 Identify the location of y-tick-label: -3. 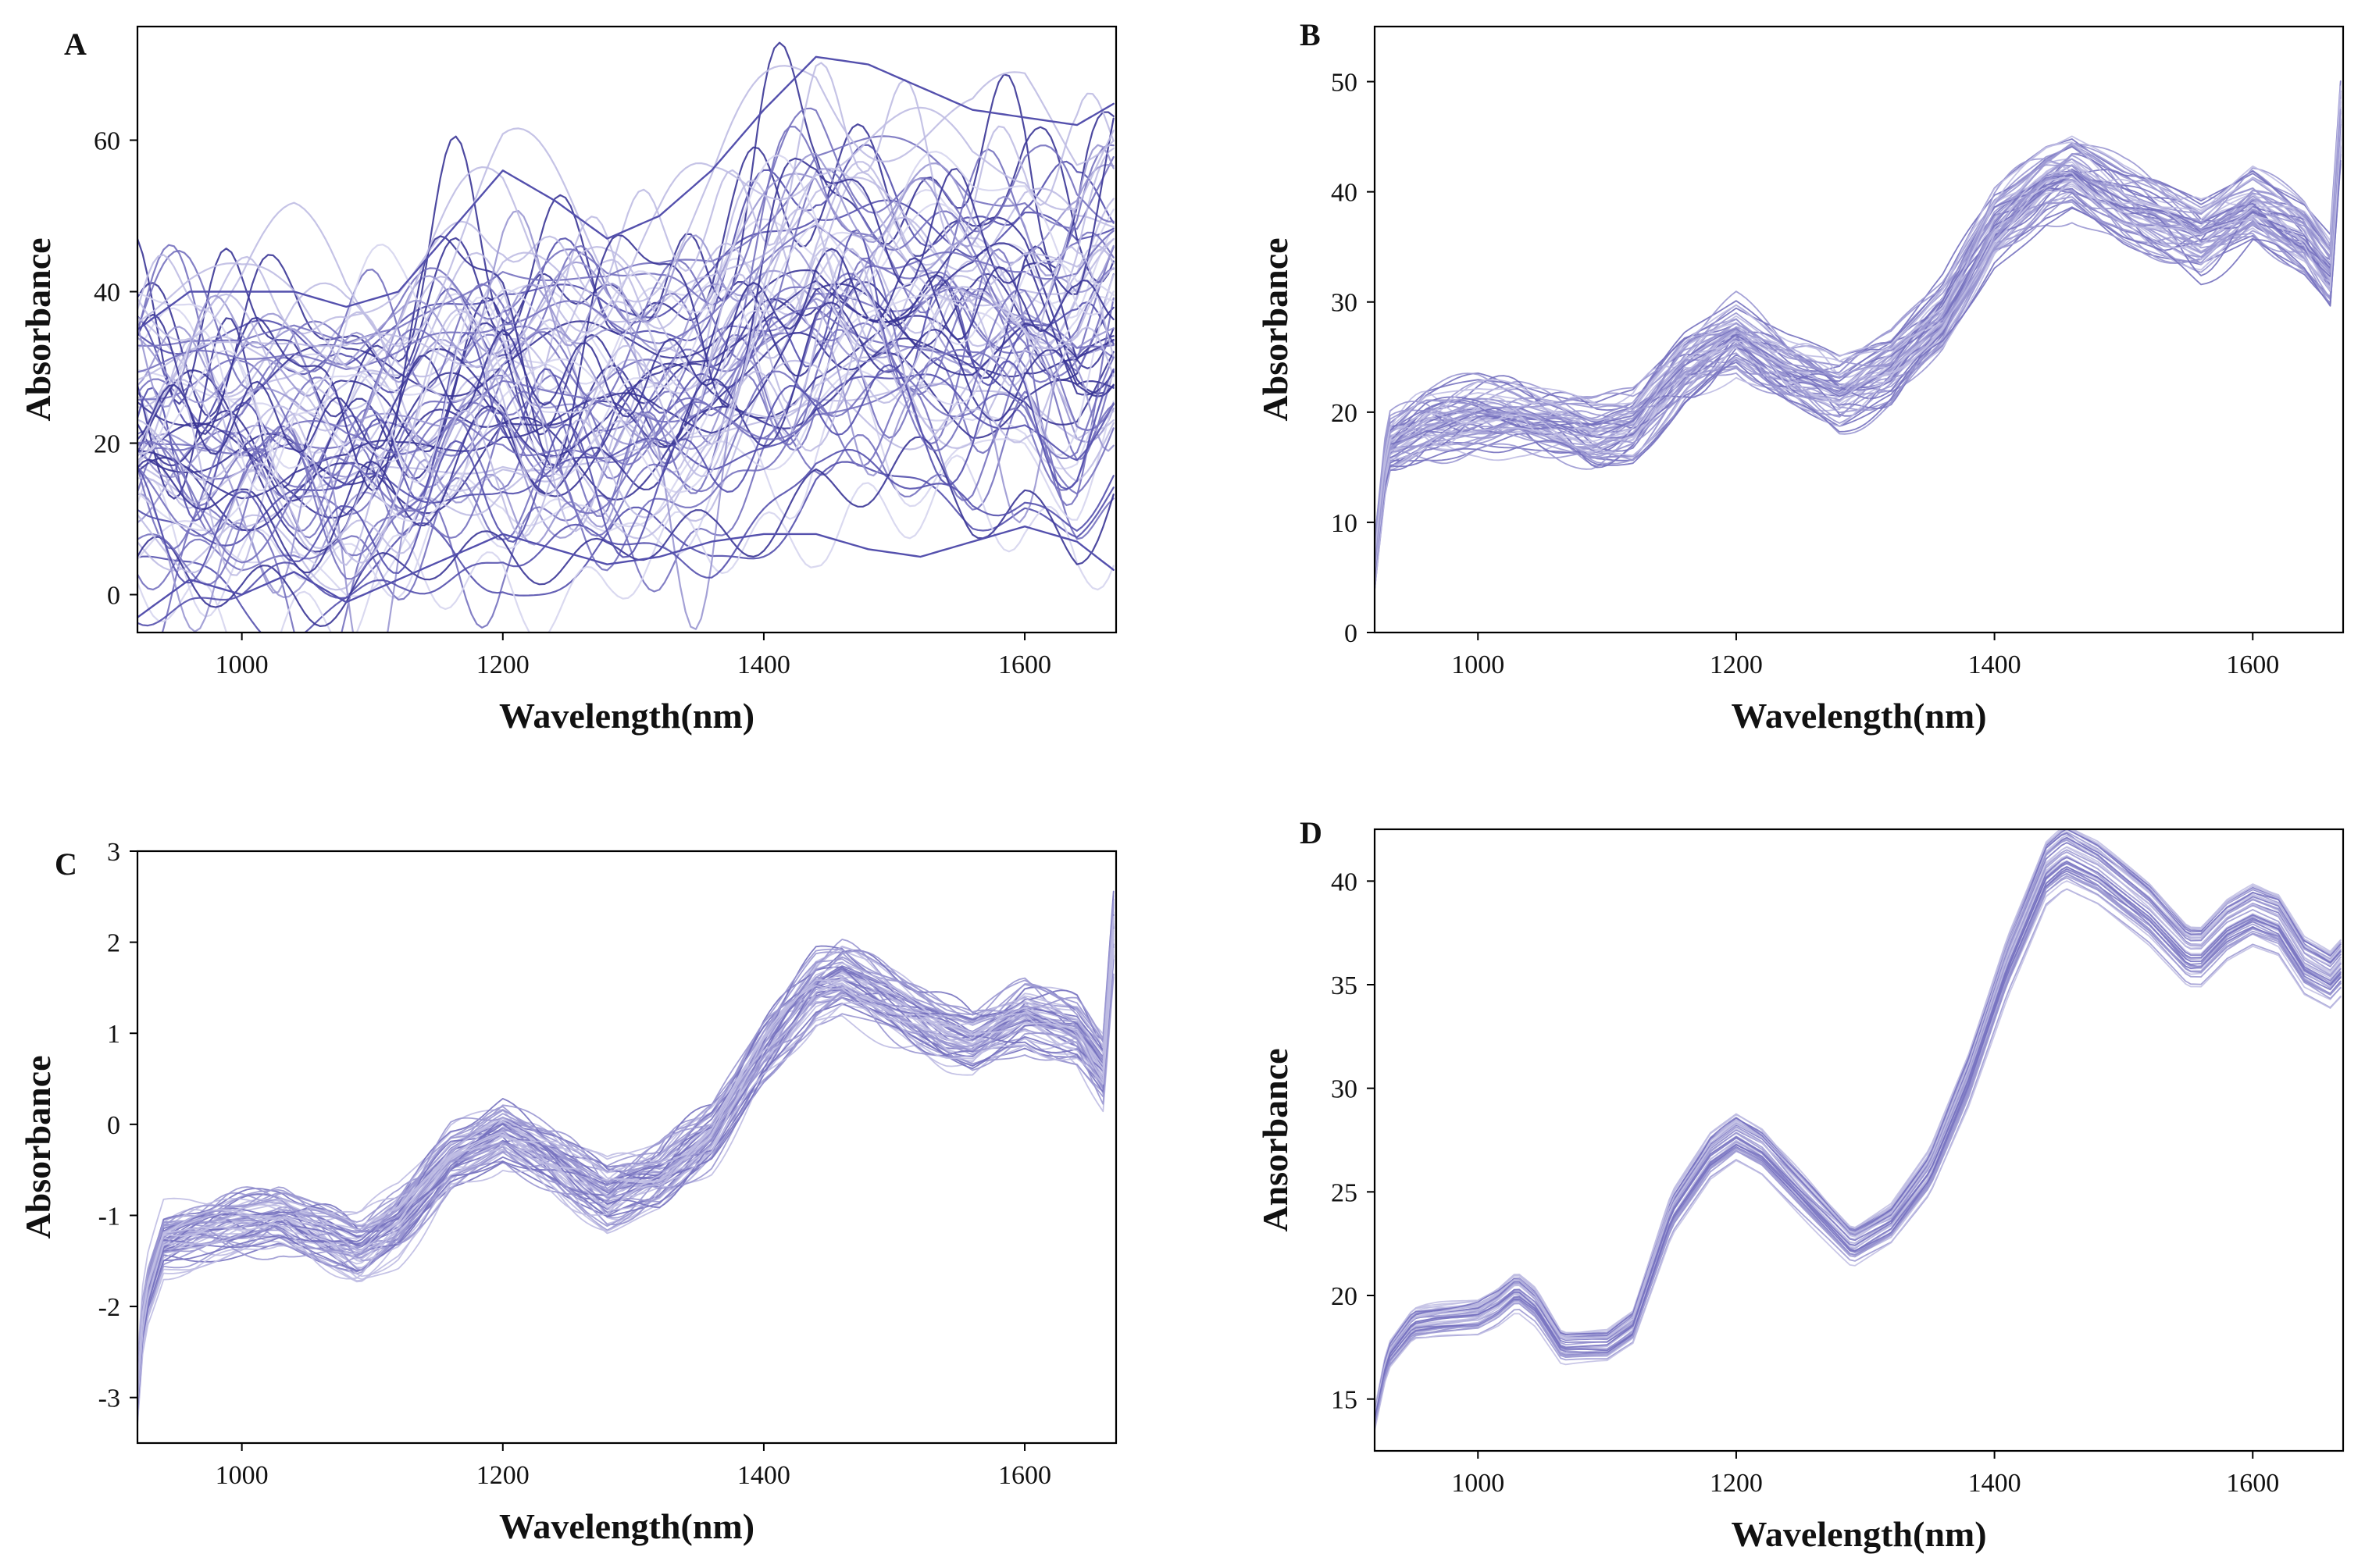
(109, 1398).